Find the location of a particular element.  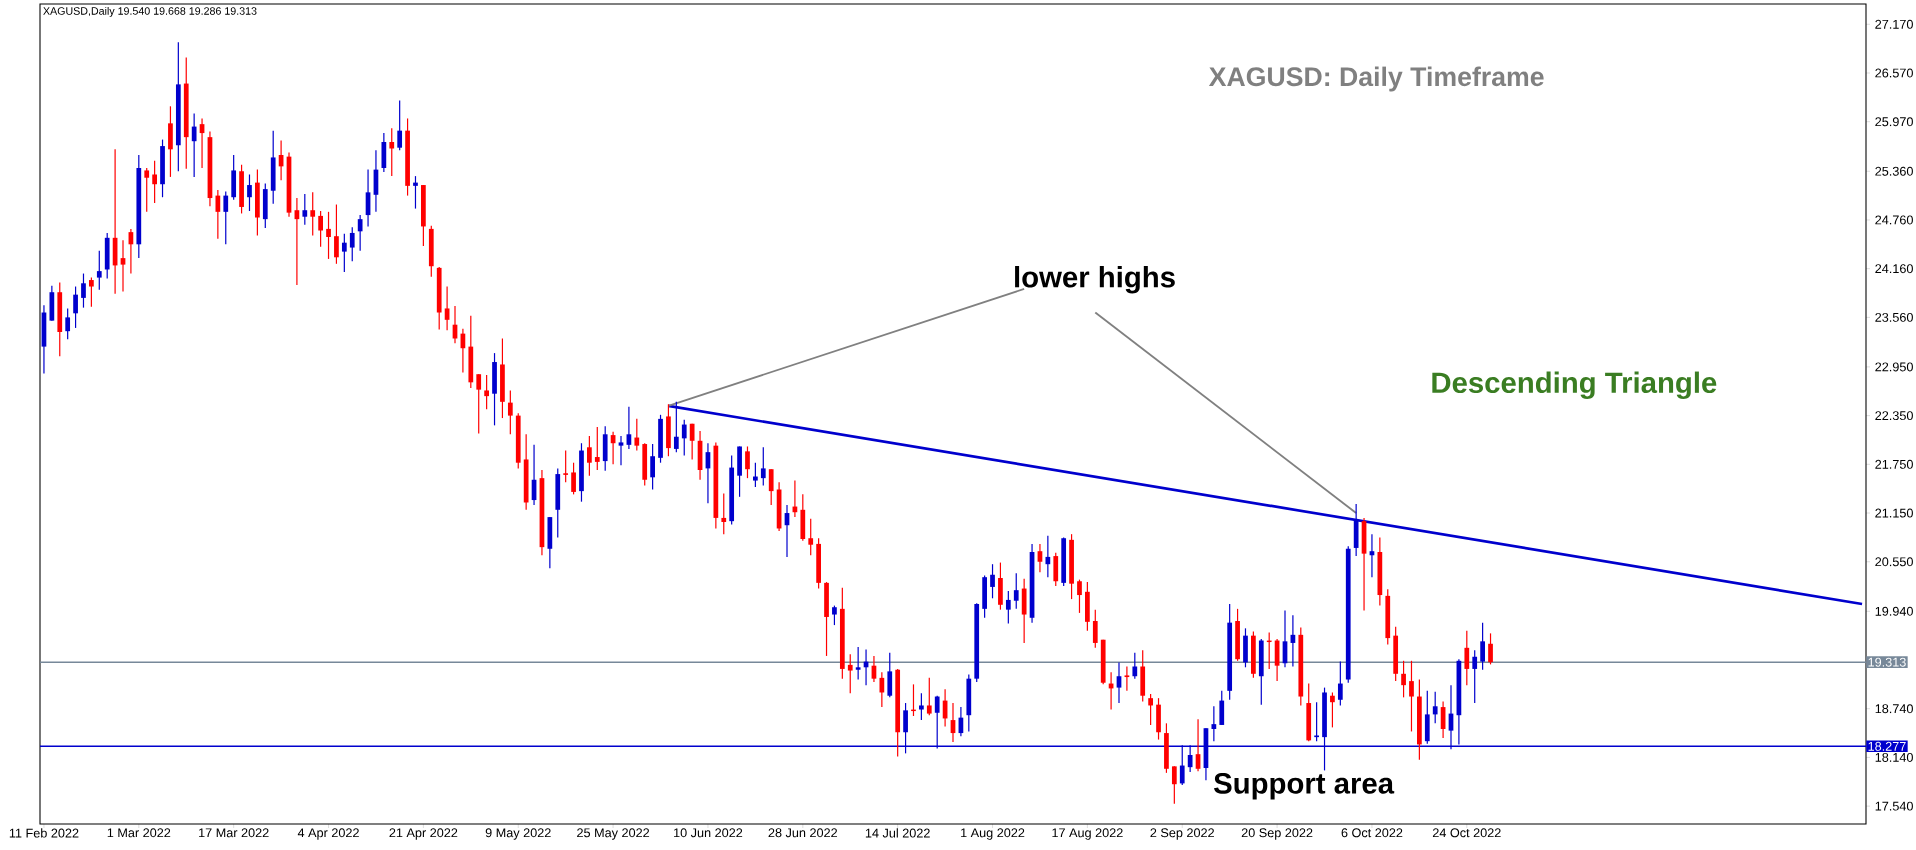

y-tick-label: 25.970 is located at coordinates (1894, 122).